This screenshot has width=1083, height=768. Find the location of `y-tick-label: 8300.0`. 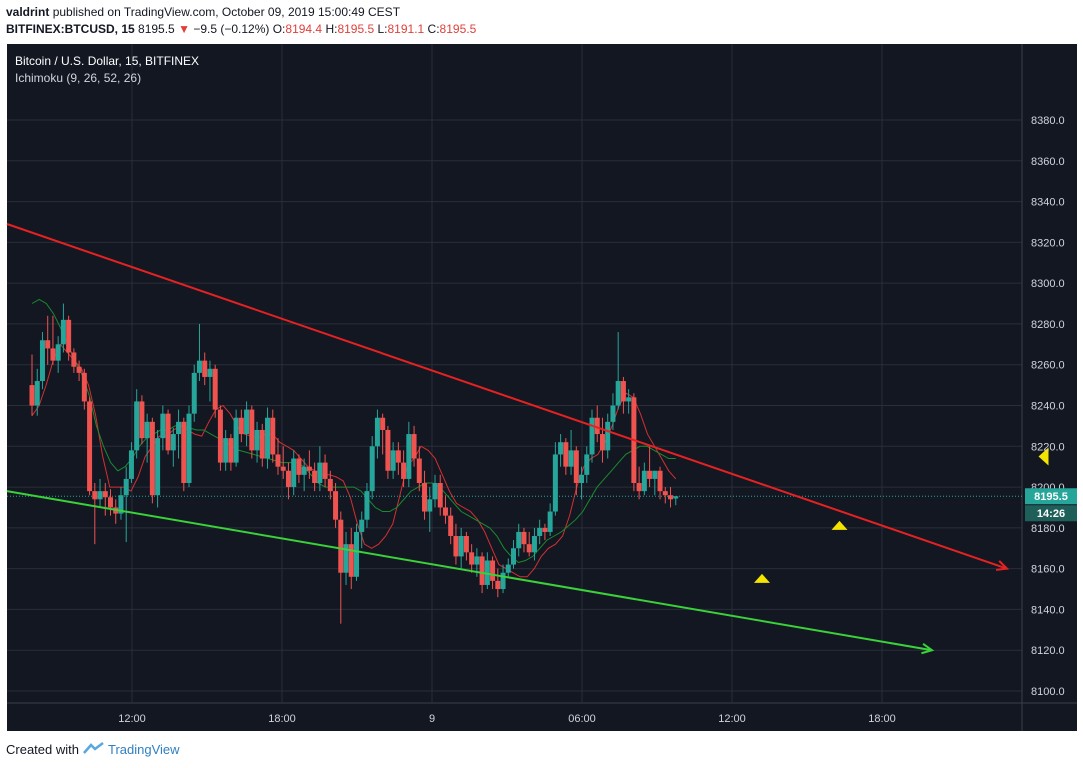

y-tick-label: 8300.0 is located at coordinates (1048, 284).